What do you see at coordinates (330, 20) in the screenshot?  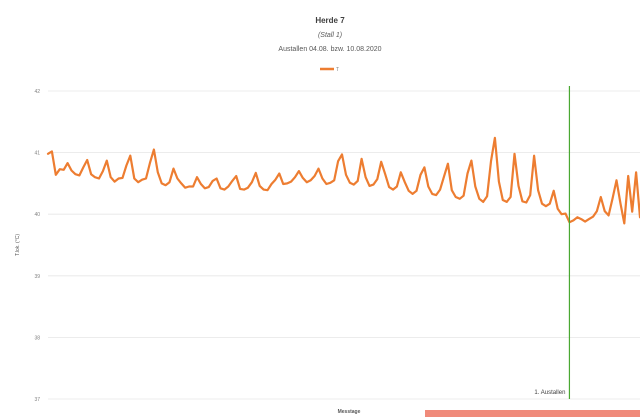 I see `chart-title: Herde 7` at bounding box center [330, 20].